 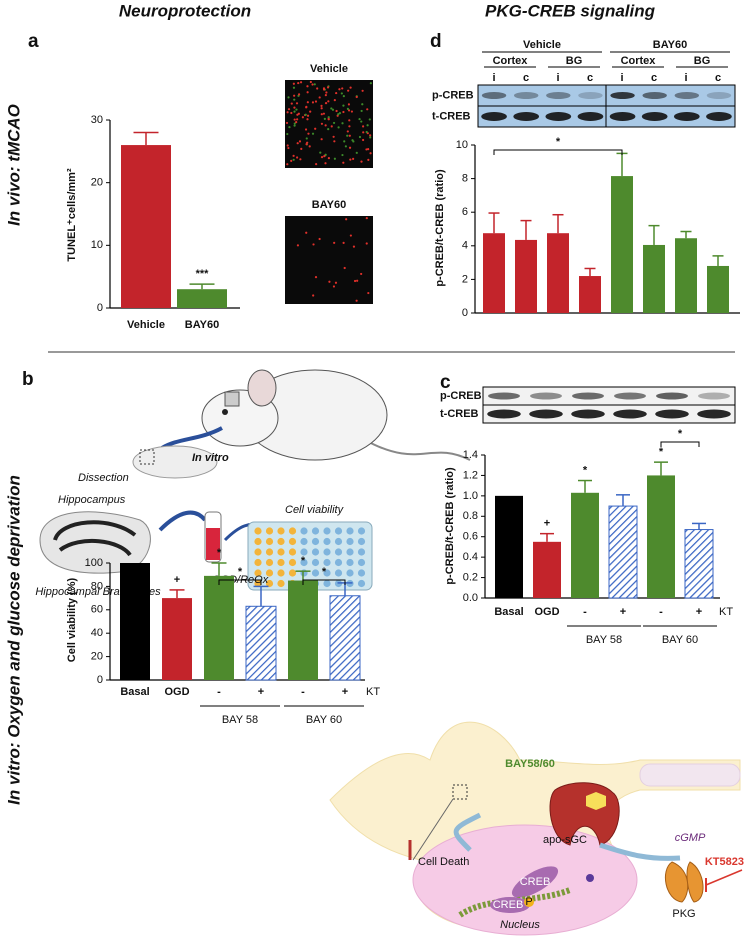 I want to click on annotation: *, so click(x=324, y=572).